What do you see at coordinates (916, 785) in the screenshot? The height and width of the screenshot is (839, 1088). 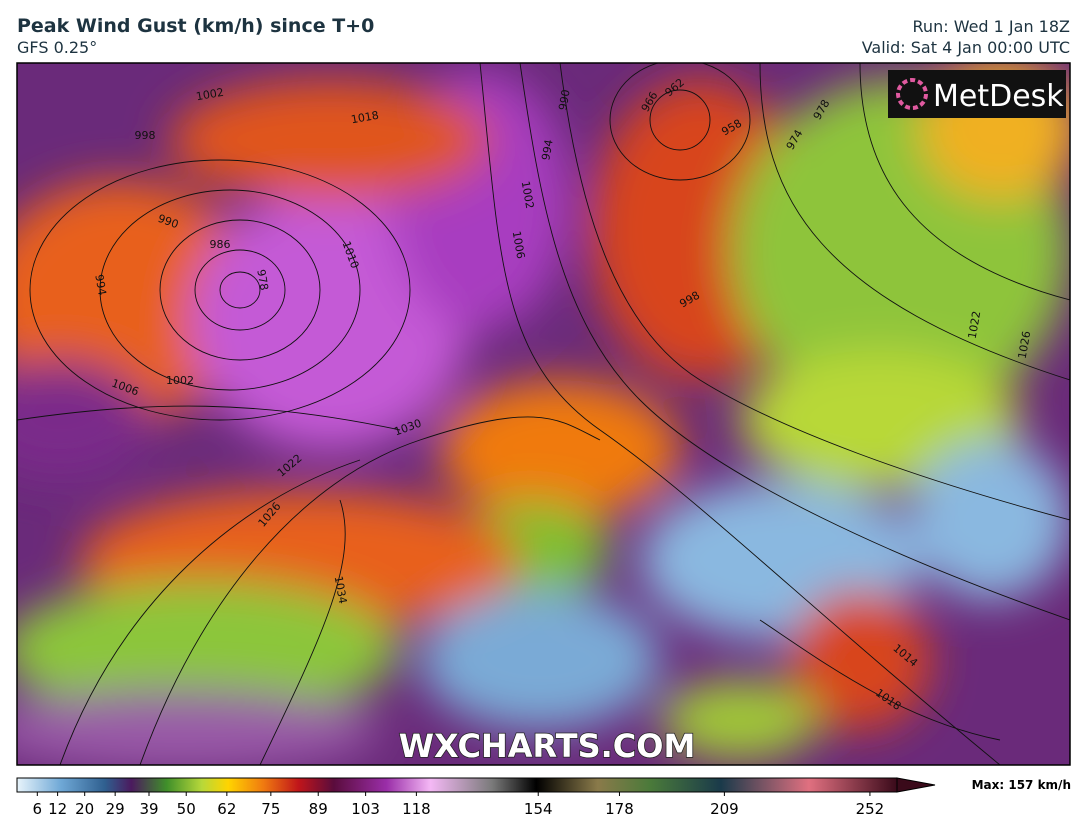 I see `colorbar-arrow` at bounding box center [916, 785].